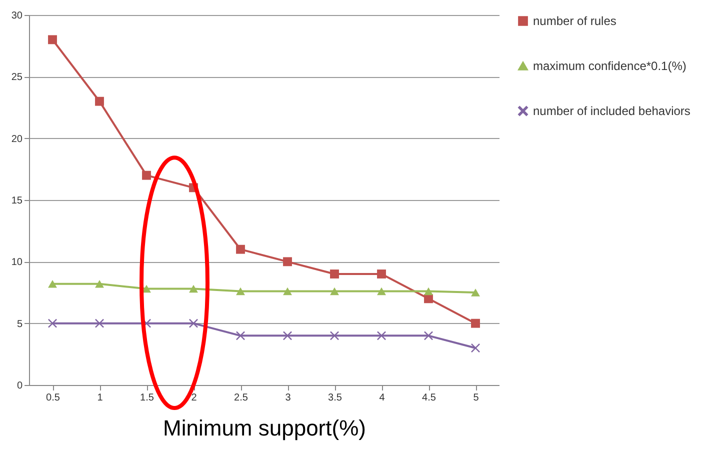 The height and width of the screenshot is (465, 706). What do you see at coordinates (574, 21) in the screenshot?
I see `legend-label: number of rules` at bounding box center [574, 21].